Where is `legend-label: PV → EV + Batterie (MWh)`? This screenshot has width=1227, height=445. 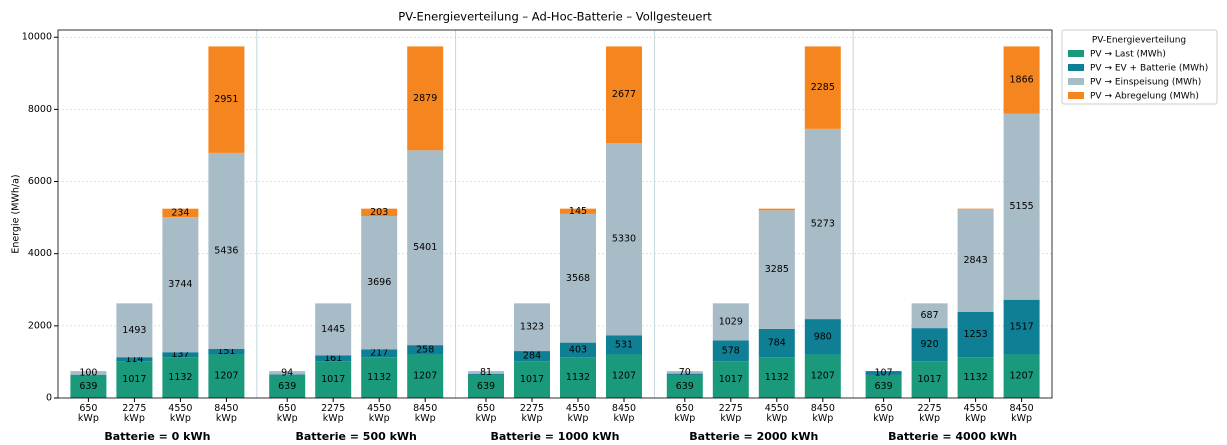
legend-label: PV → EV + Batterie (MWh) is located at coordinates (1149, 69).